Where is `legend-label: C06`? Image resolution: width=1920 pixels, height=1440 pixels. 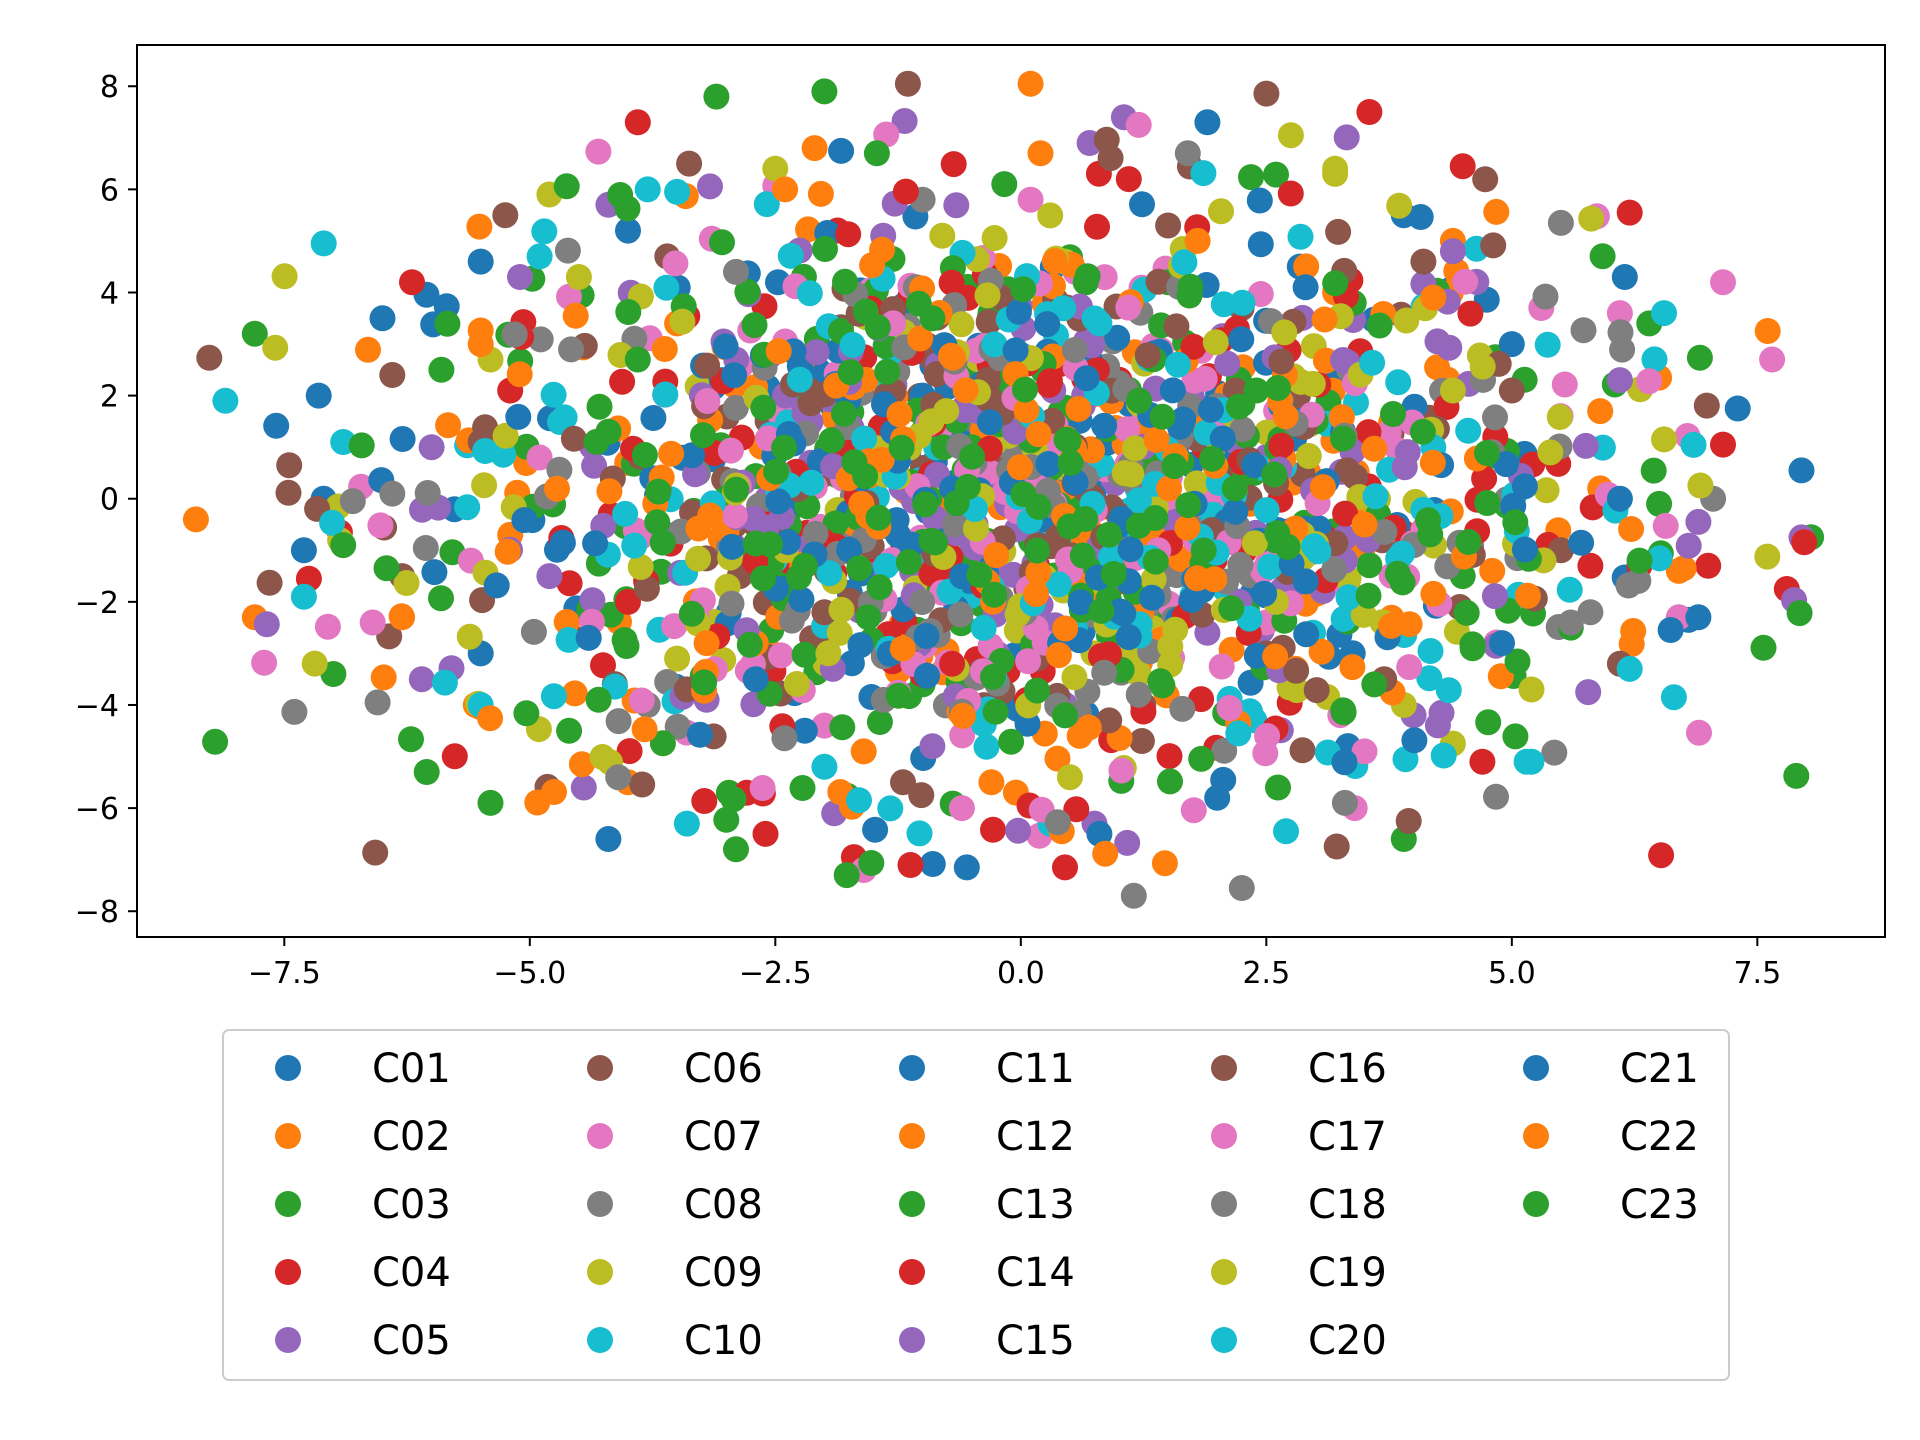 legend-label: C06 is located at coordinates (723, 1069).